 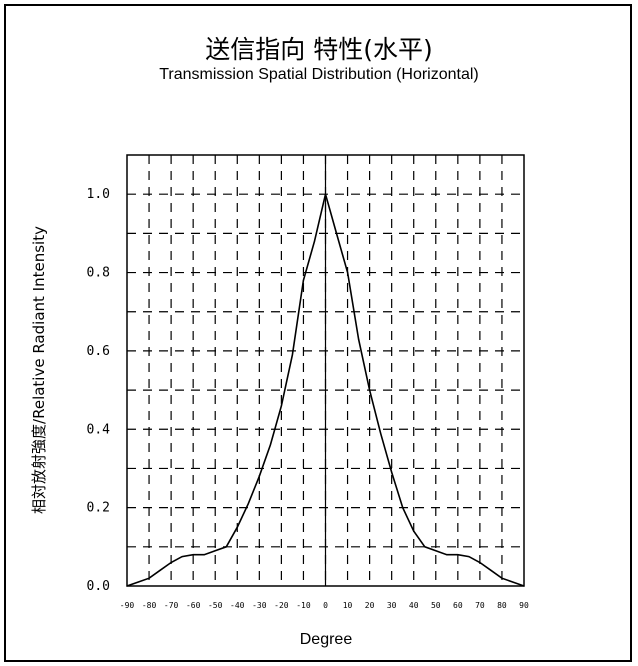 What do you see at coordinates (237, 605) in the screenshot?
I see `x-tick-label: -40` at bounding box center [237, 605].